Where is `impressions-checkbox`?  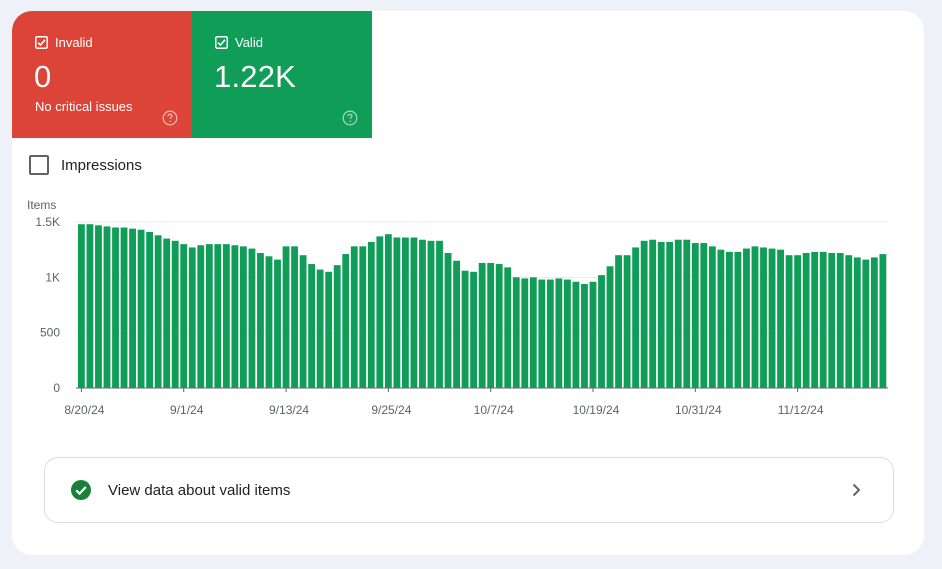
impressions-checkbox is located at coordinates (39, 165).